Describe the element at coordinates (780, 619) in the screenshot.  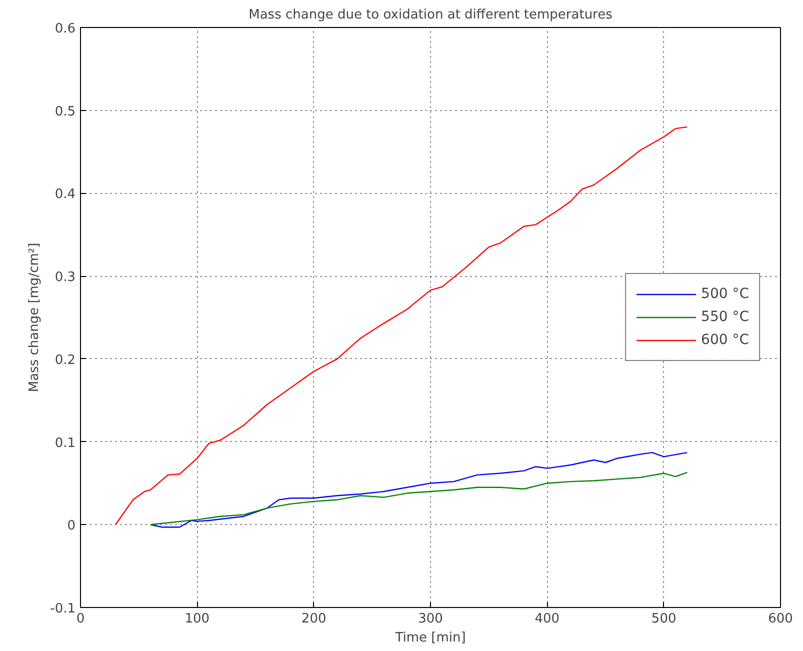
I see `x-tick-label: 600` at that location.